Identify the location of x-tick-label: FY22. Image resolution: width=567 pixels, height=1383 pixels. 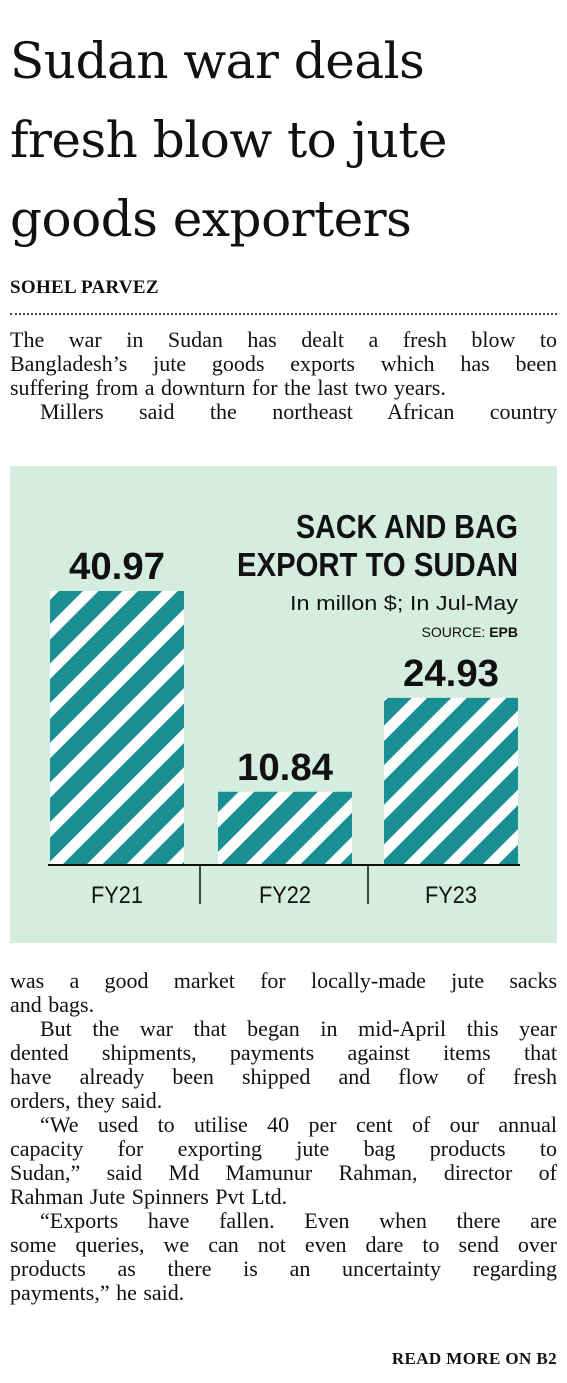
(285, 895).